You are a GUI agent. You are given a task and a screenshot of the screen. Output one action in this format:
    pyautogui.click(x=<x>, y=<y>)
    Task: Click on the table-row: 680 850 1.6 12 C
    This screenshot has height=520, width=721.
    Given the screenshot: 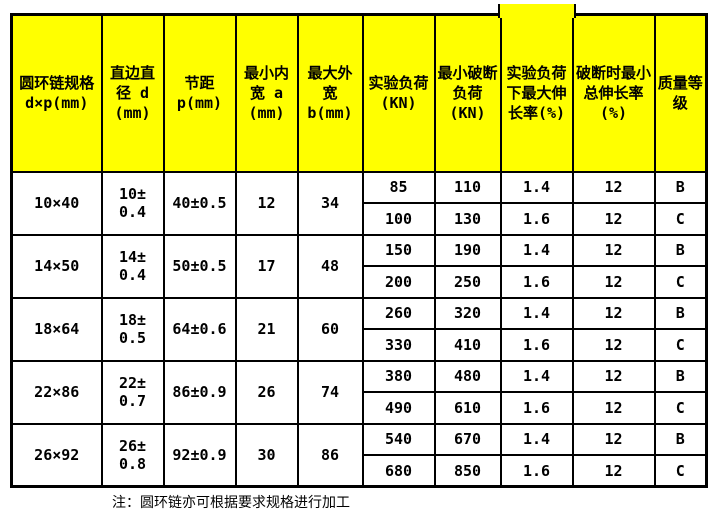 What is the action you would take?
    pyautogui.click(x=360, y=471)
    